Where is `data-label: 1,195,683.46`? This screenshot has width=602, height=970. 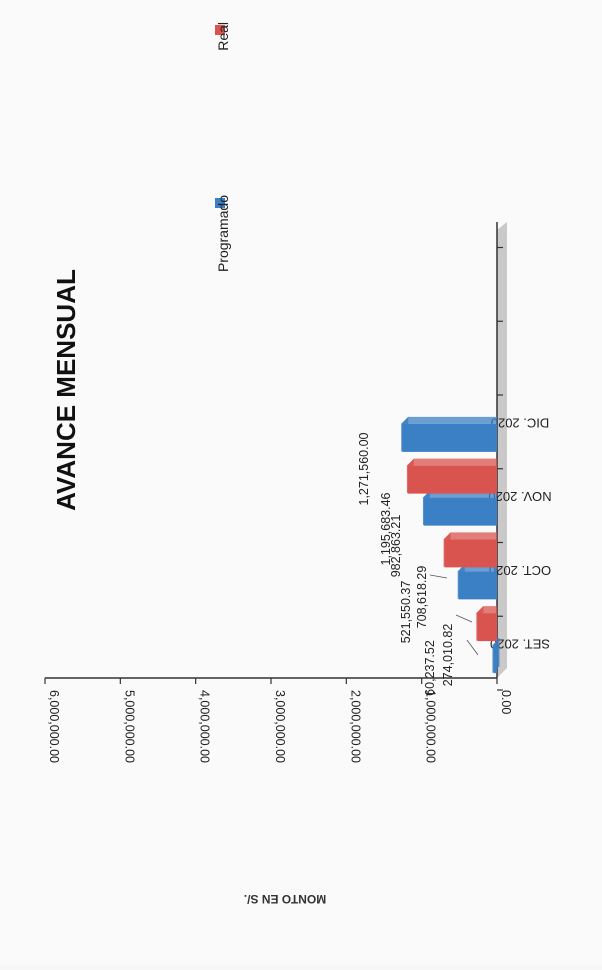
data-label: 1,195,683.46 is located at coordinates (386, 528).